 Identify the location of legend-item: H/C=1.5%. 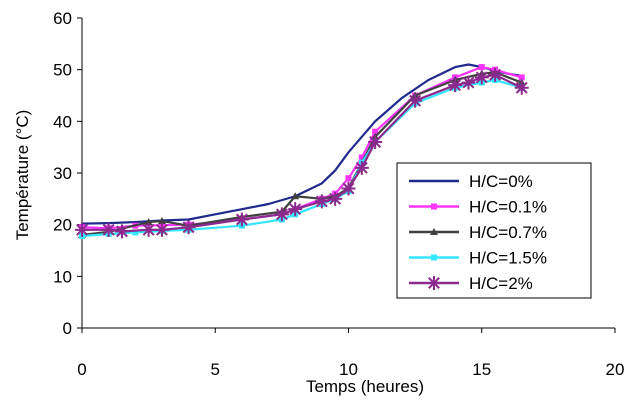
(478, 258).